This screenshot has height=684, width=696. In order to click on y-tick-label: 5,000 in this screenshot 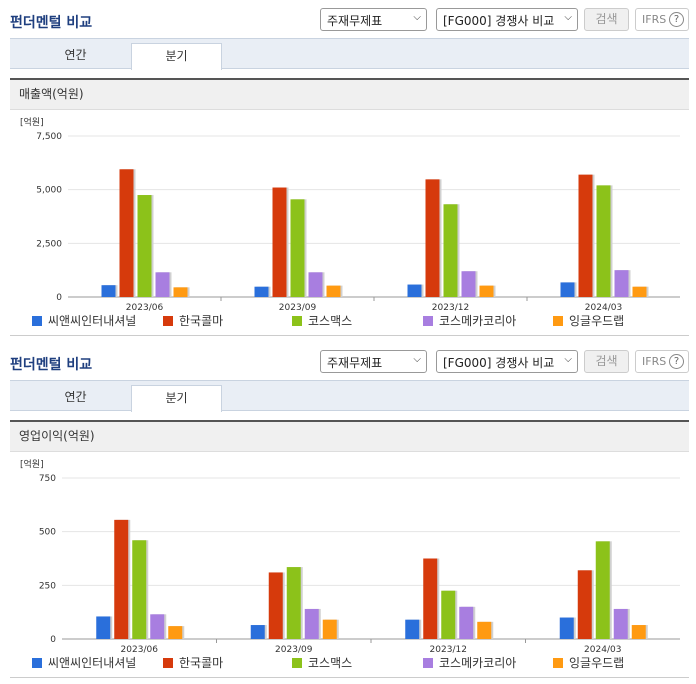, I will do `click(49, 191)`.